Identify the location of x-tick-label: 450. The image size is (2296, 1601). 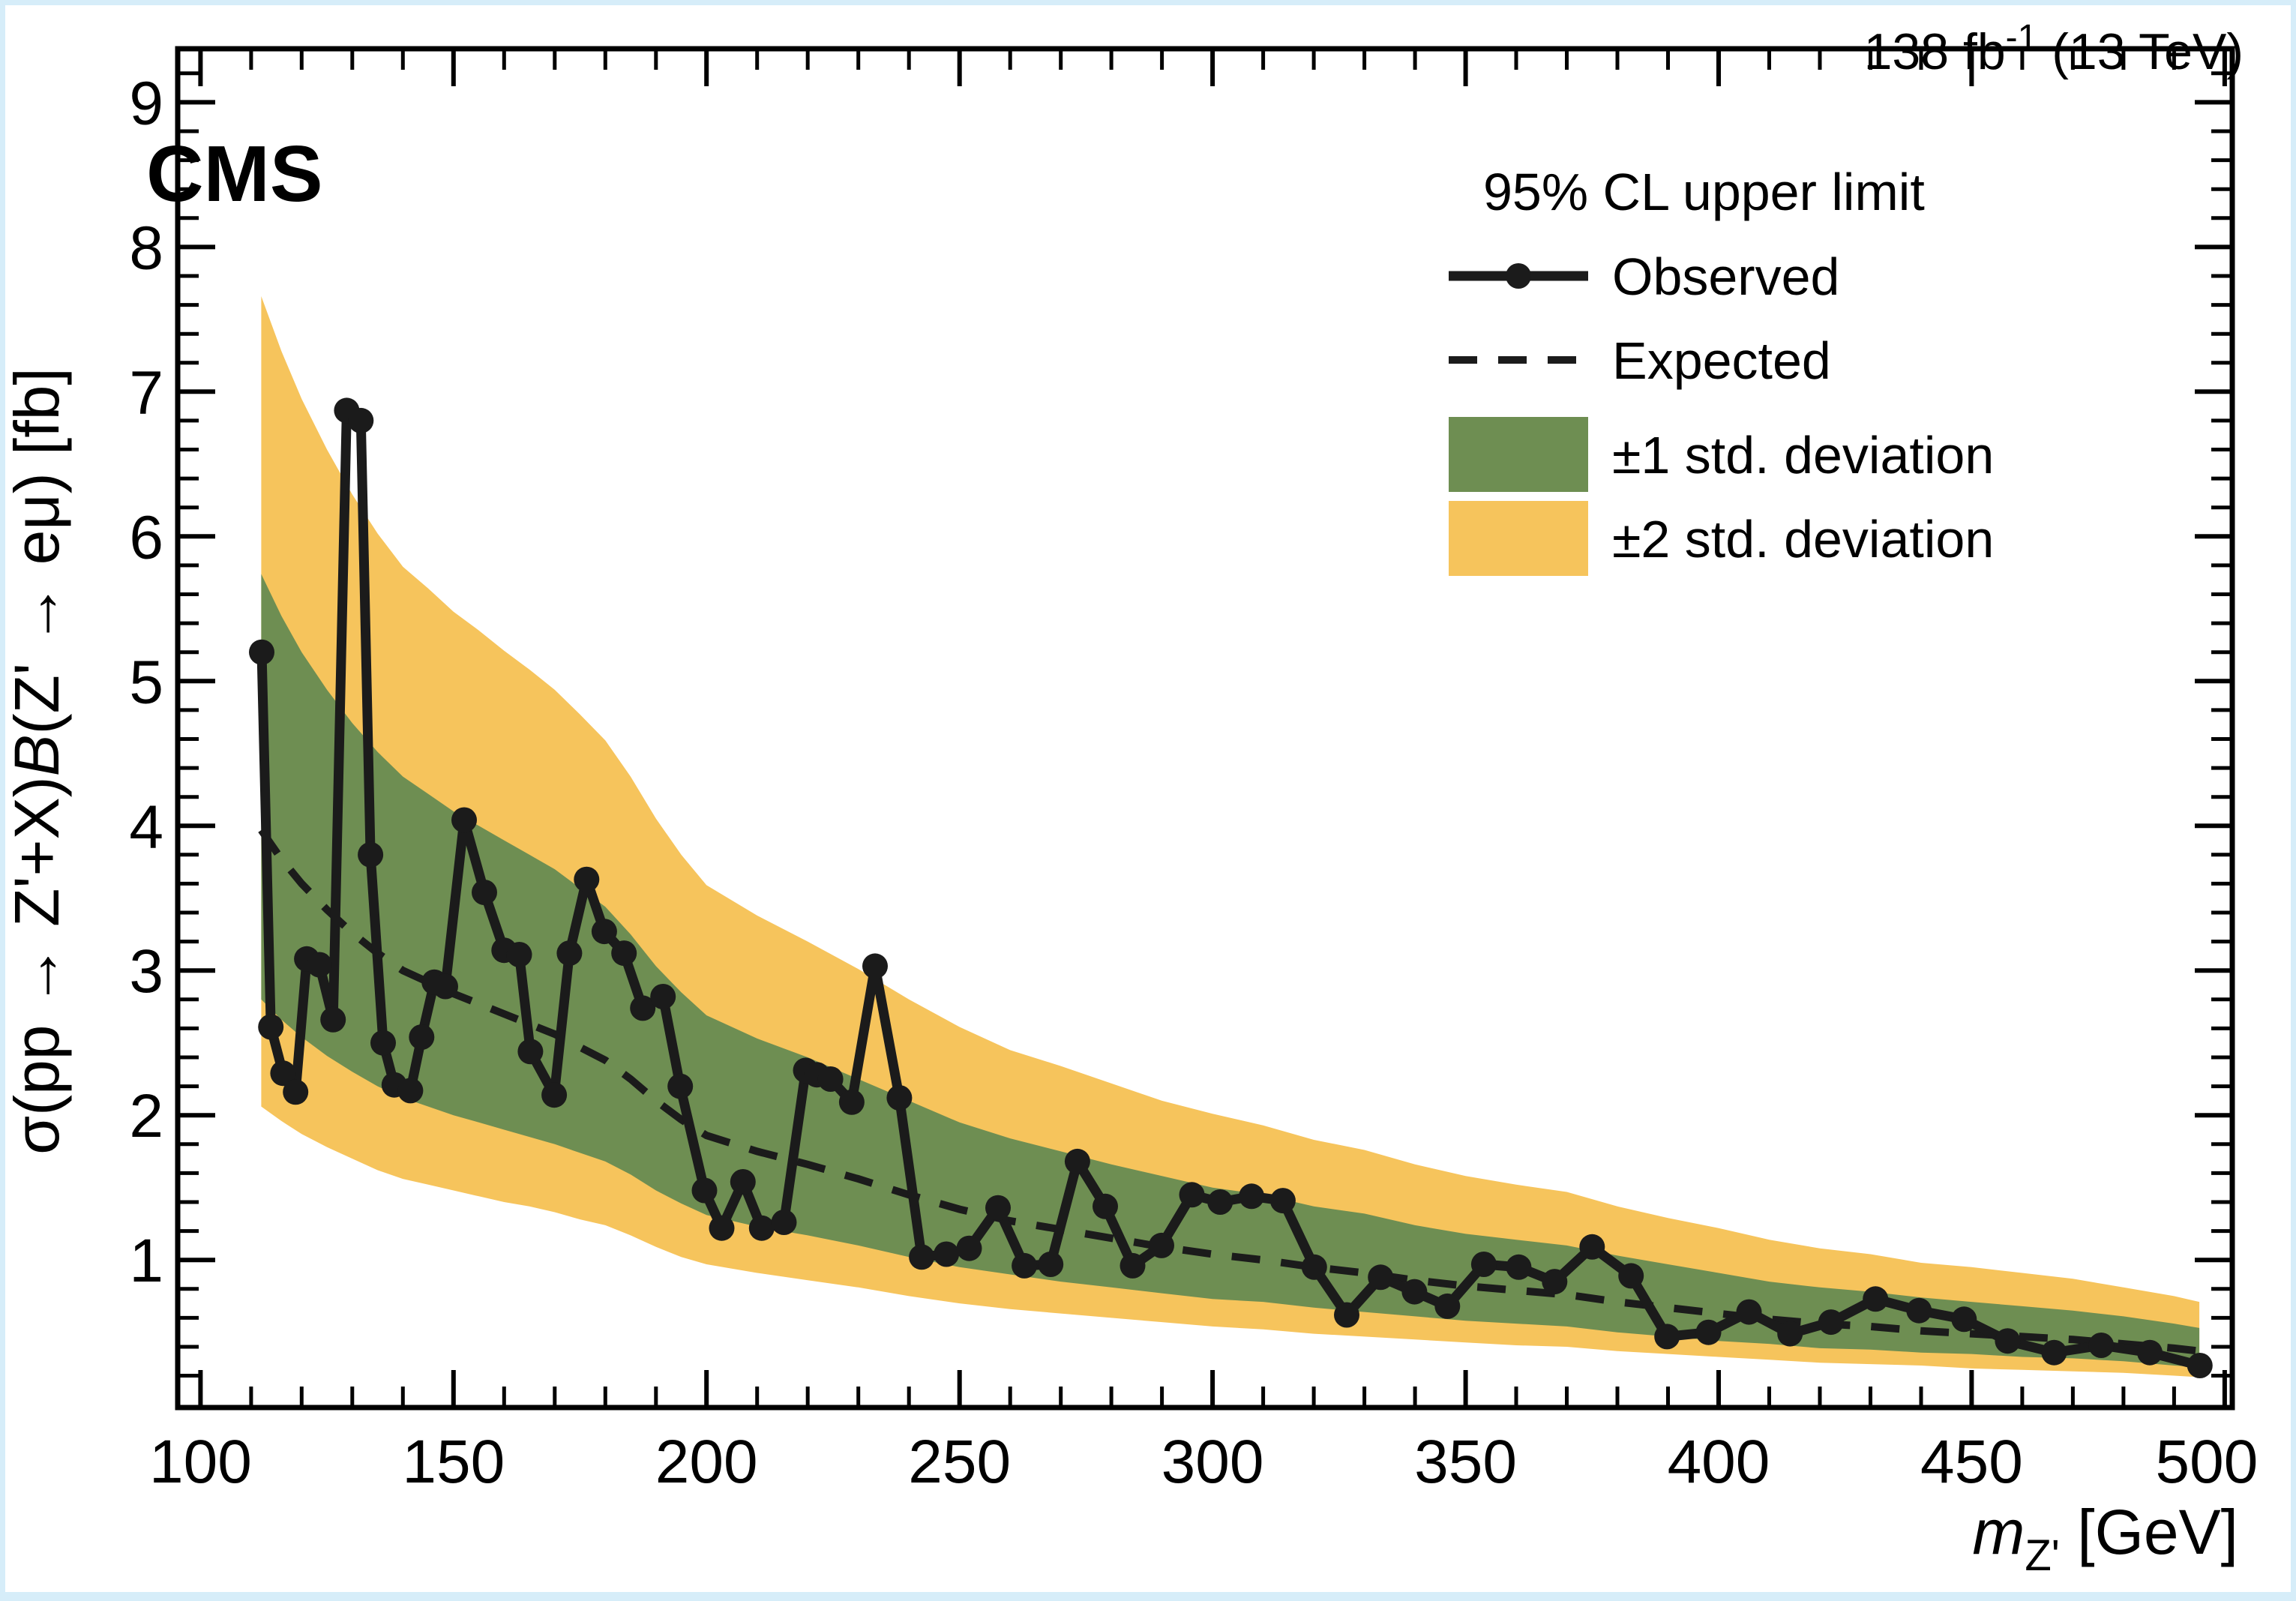
(1971, 1462).